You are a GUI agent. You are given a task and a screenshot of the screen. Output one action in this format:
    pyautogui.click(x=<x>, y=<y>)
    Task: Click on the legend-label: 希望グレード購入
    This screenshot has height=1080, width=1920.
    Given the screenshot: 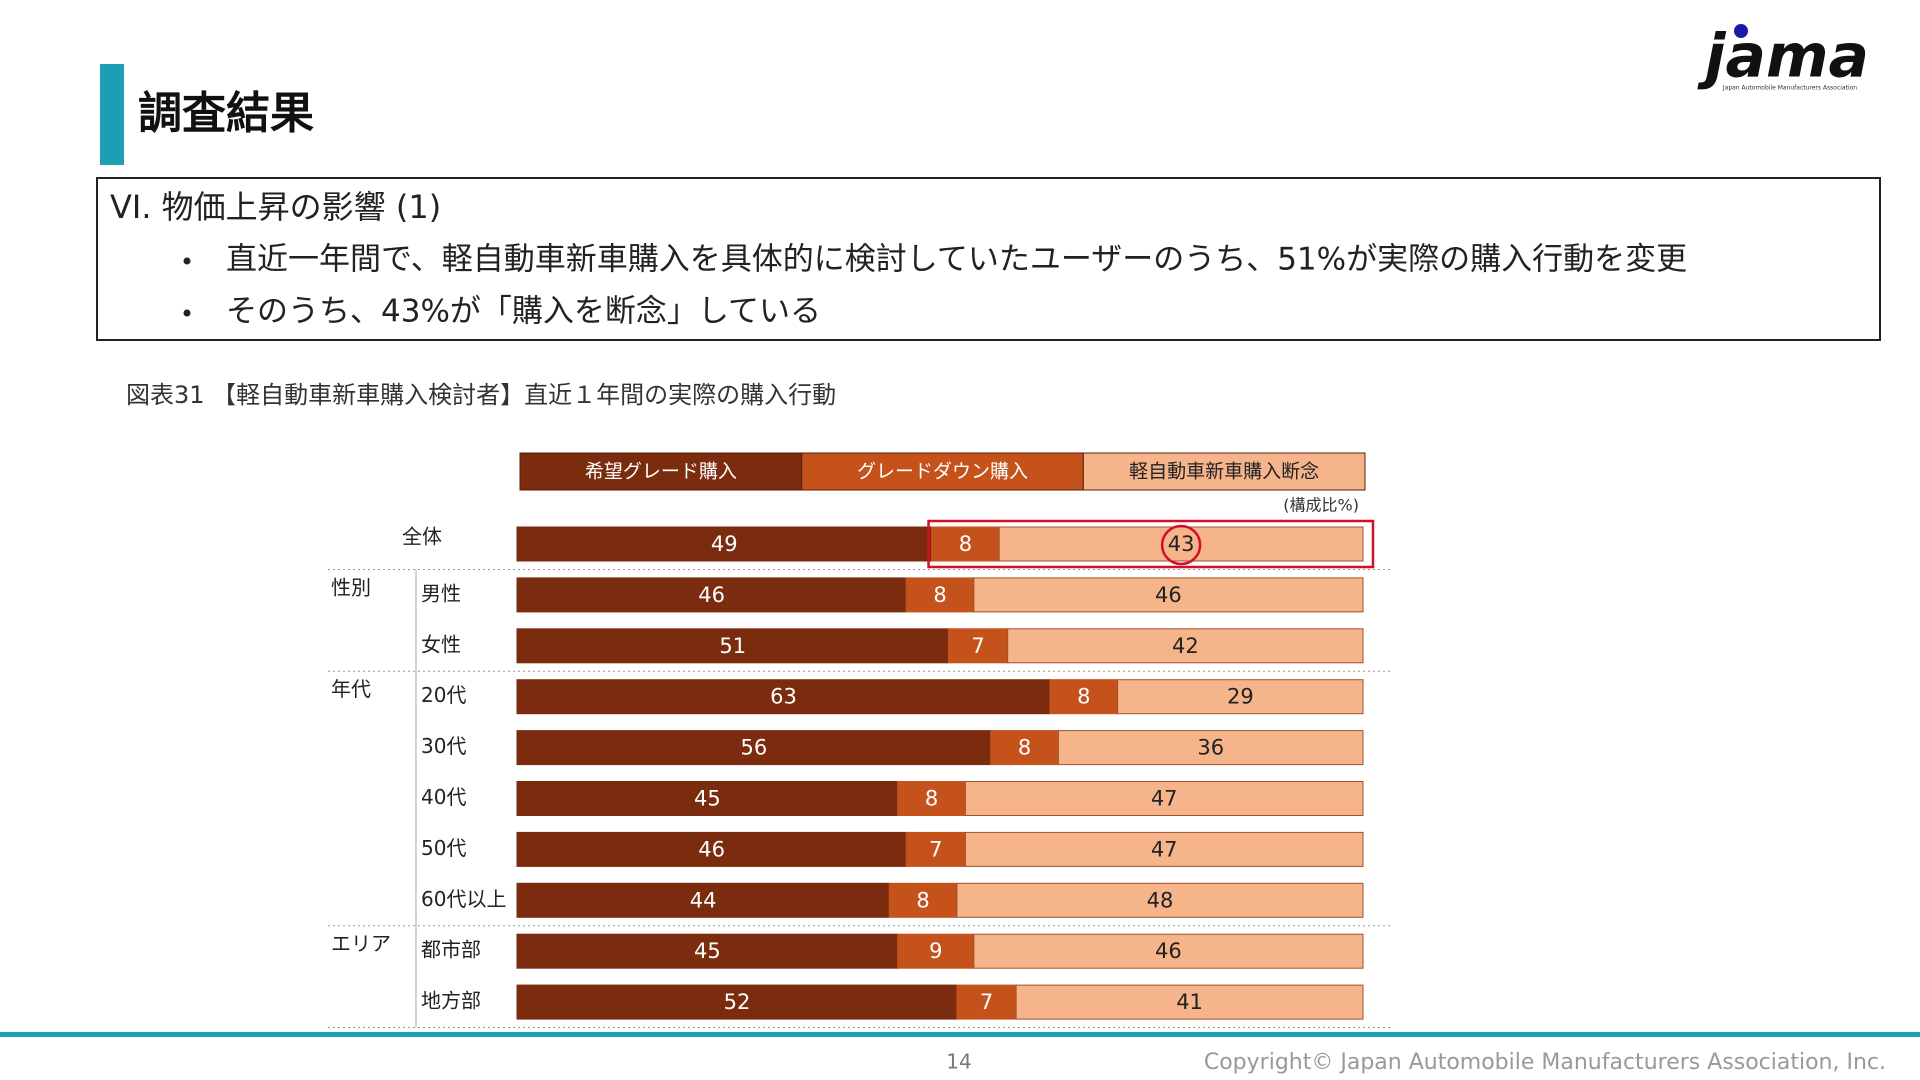 What is the action you would take?
    pyautogui.click(x=661, y=472)
    